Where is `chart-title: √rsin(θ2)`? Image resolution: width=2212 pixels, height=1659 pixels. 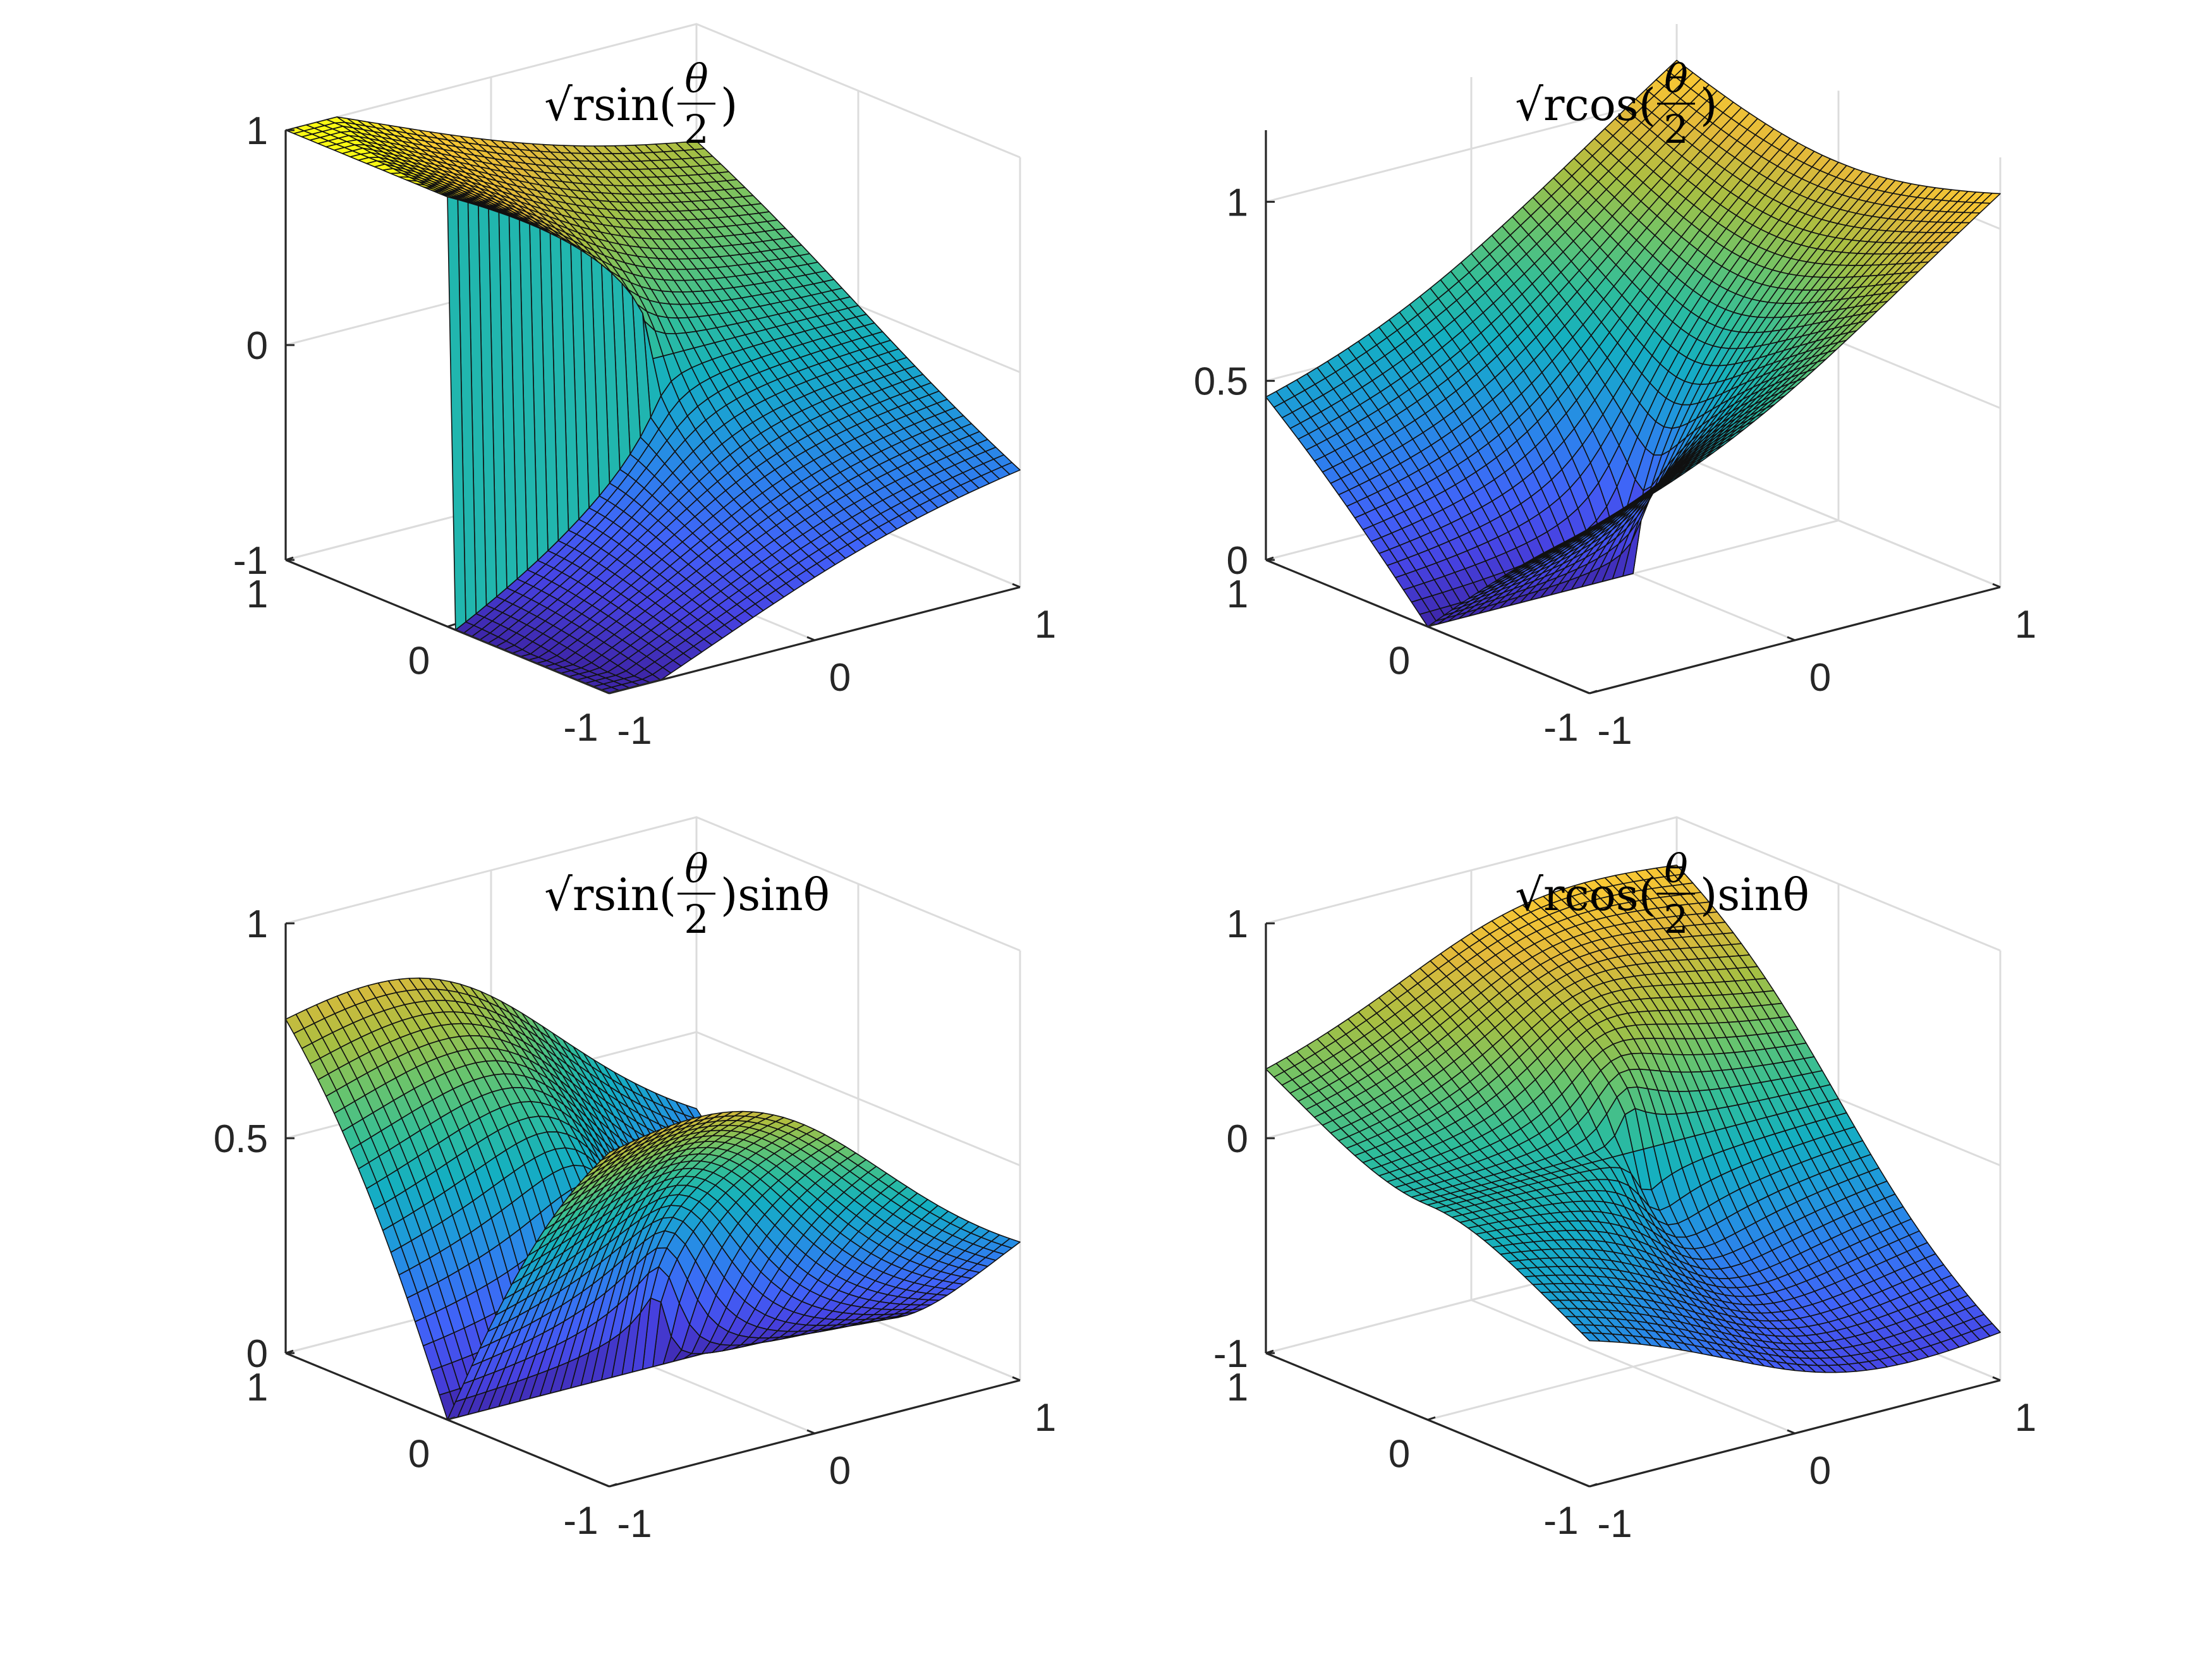 chart-title: √rsin(θ2) is located at coordinates (641, 104).